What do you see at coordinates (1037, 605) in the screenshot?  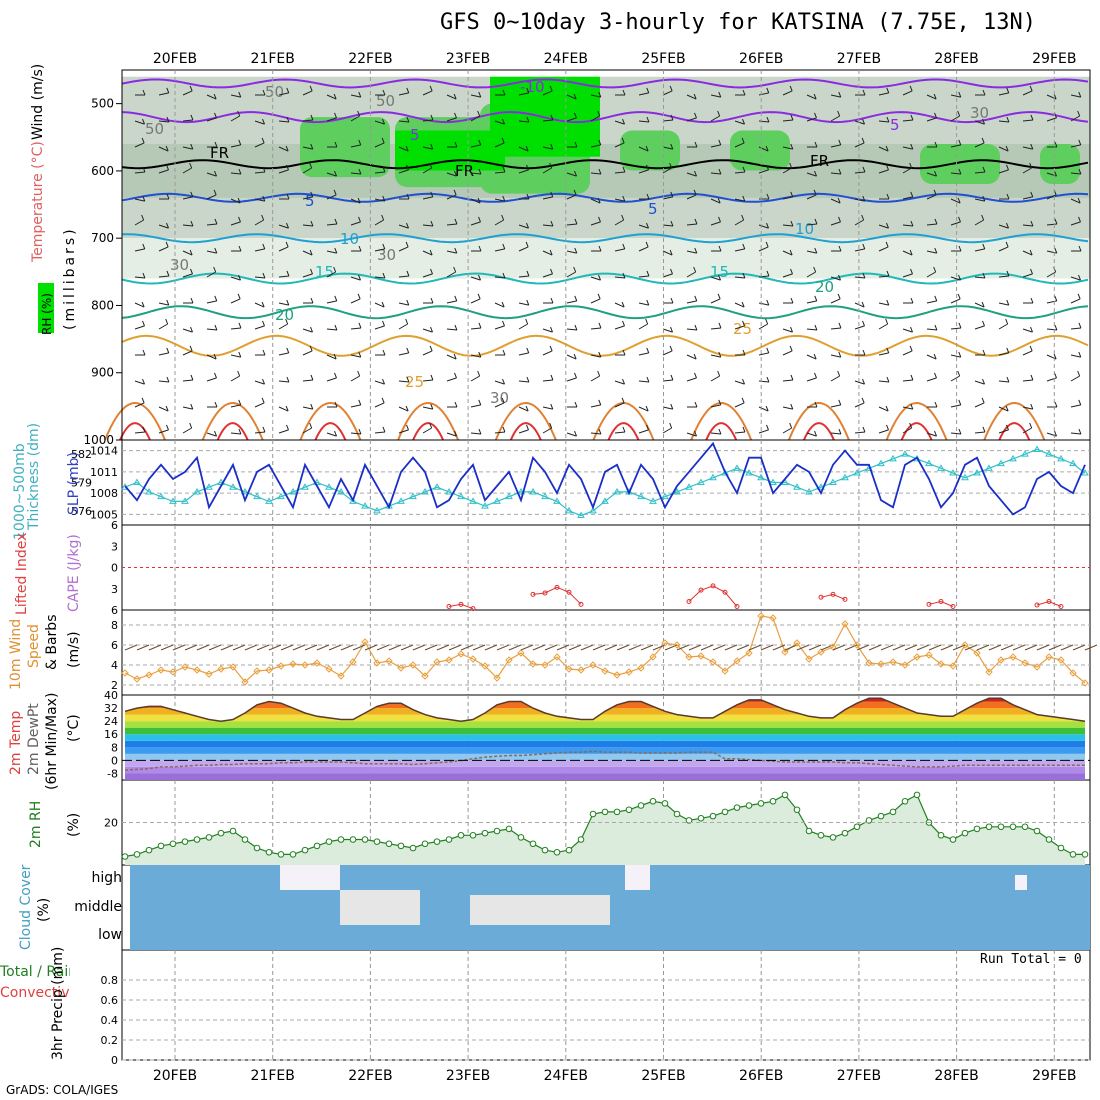 I see `li-point` at bounding box center [1037, 605].